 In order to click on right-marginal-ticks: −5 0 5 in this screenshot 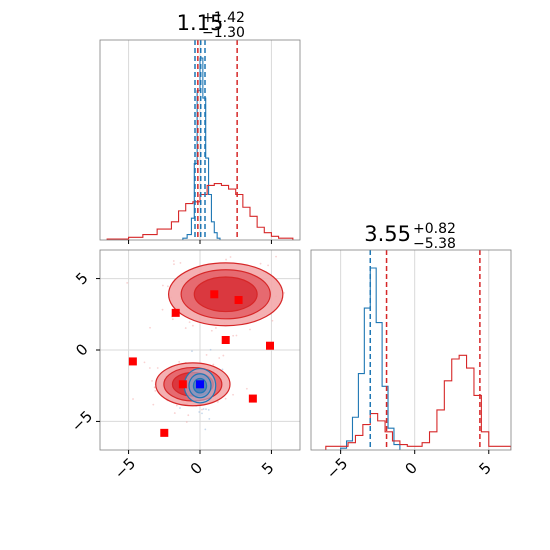, I will do `click(409, 466)`.